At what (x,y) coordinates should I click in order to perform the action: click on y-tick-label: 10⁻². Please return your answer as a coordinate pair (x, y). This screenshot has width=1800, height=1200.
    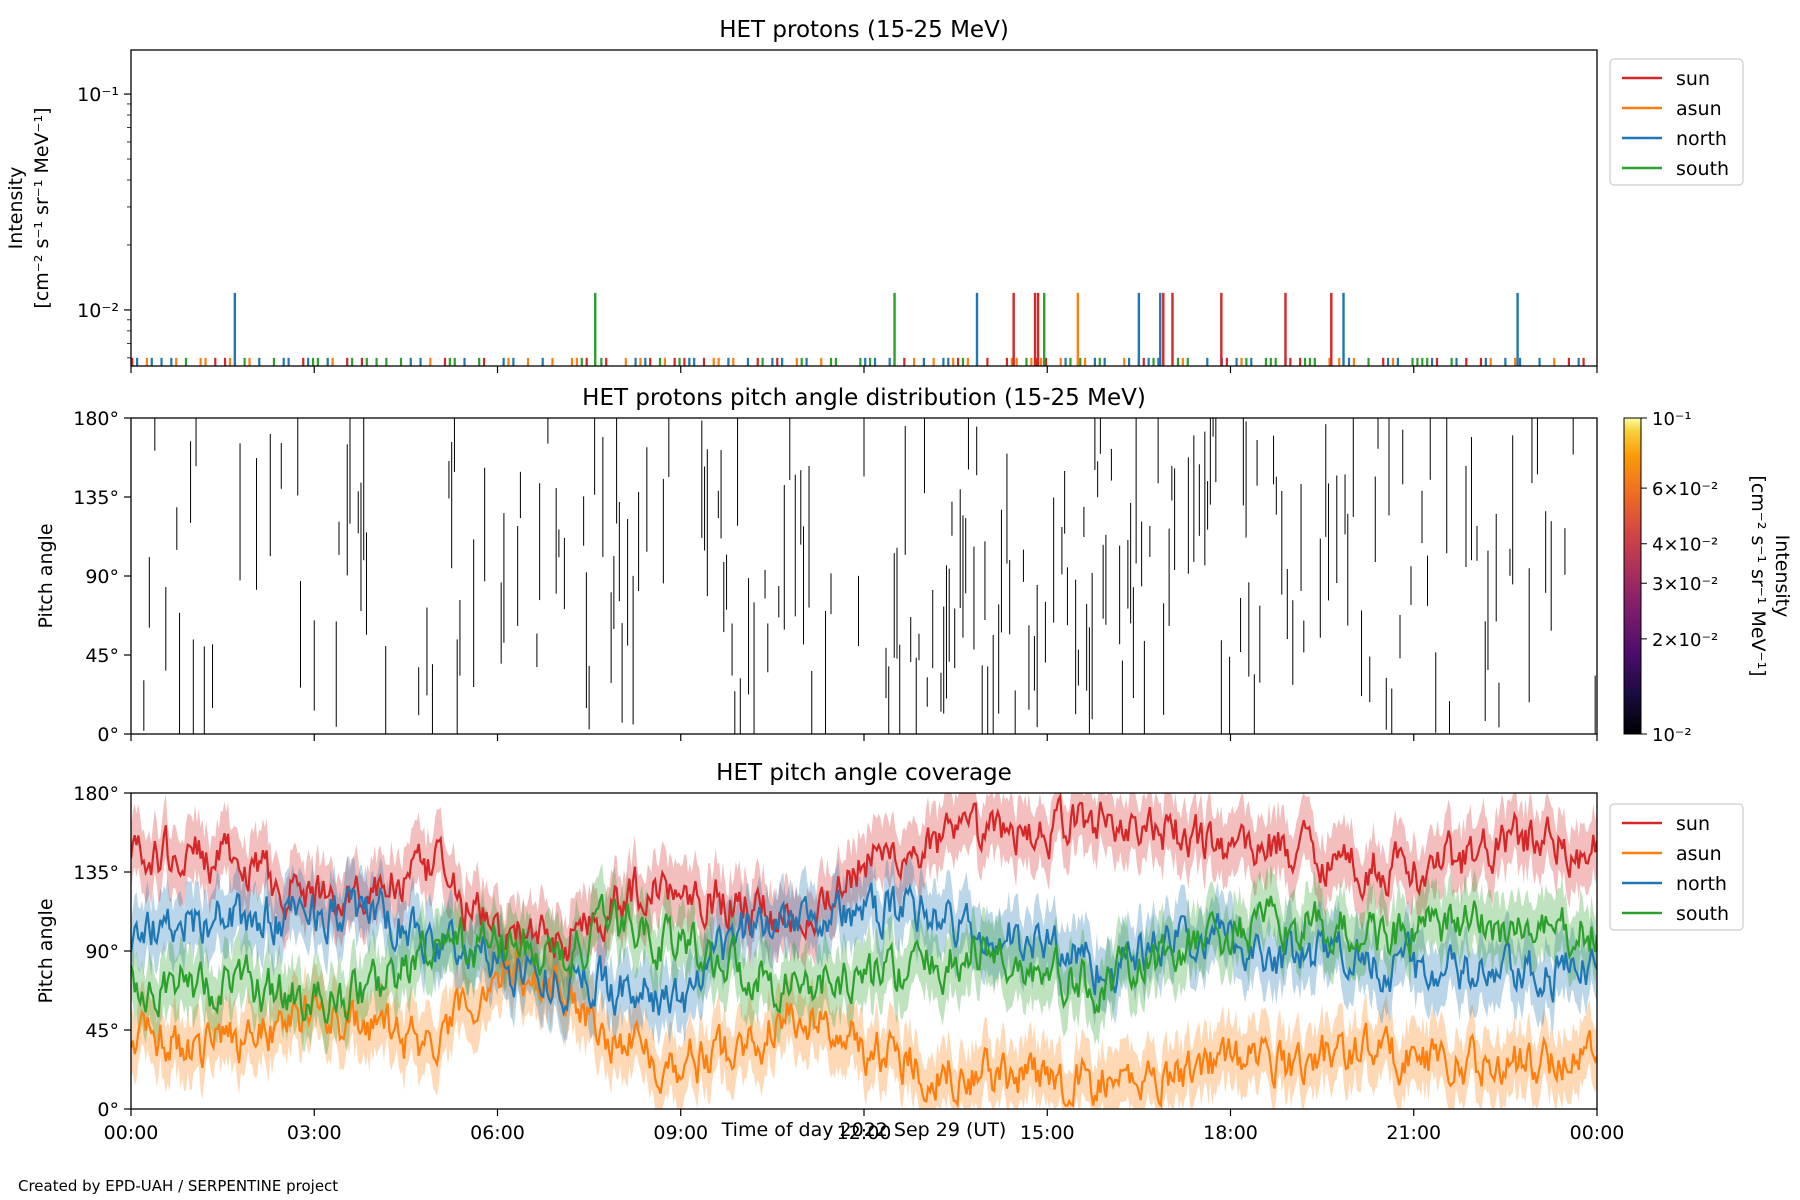
    Looking at the image, I should click on (98, 311).